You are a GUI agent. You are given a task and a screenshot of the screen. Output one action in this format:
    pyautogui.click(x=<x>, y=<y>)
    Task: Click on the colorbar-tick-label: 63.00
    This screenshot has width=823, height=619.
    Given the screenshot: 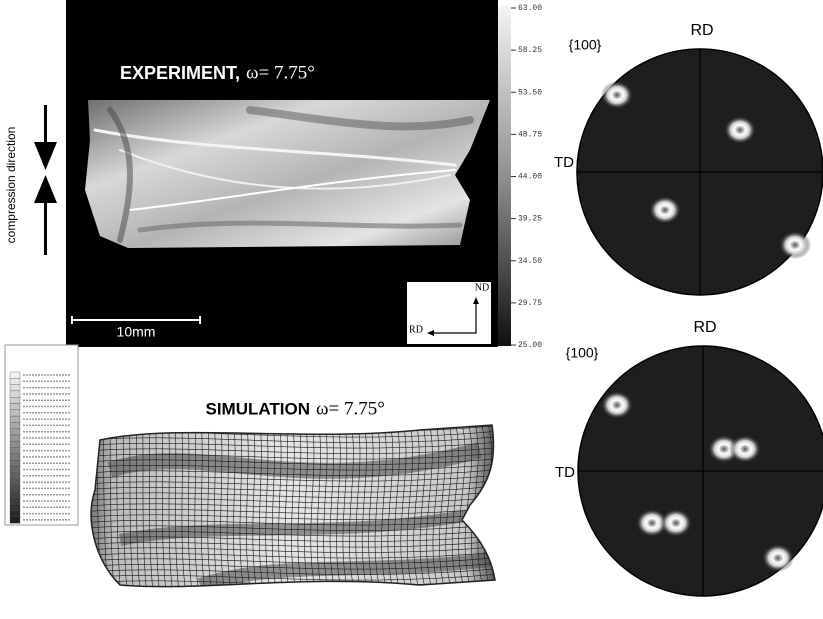 What is the action you would take?
    pyautogui.click(x=530, y=8)
    